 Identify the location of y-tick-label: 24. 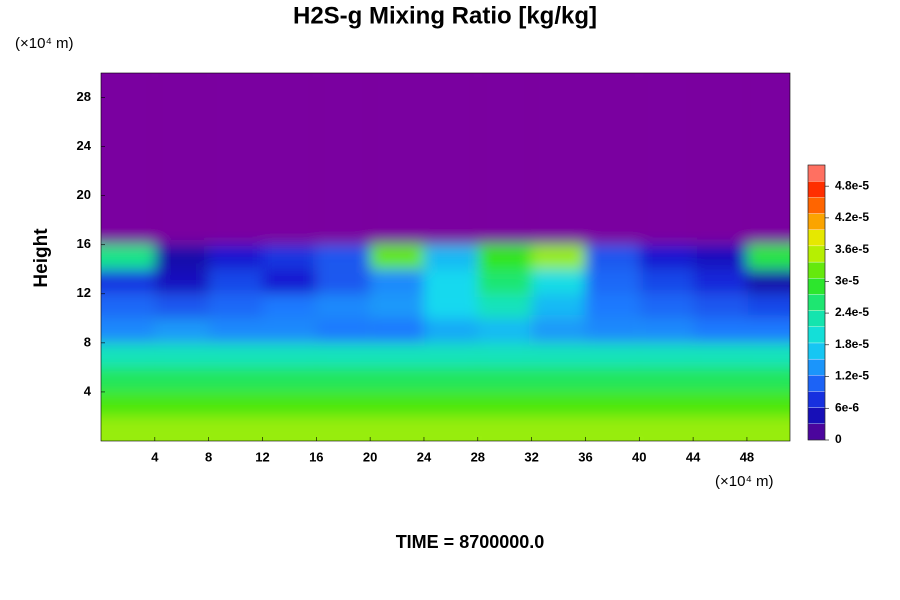
(84, 145).